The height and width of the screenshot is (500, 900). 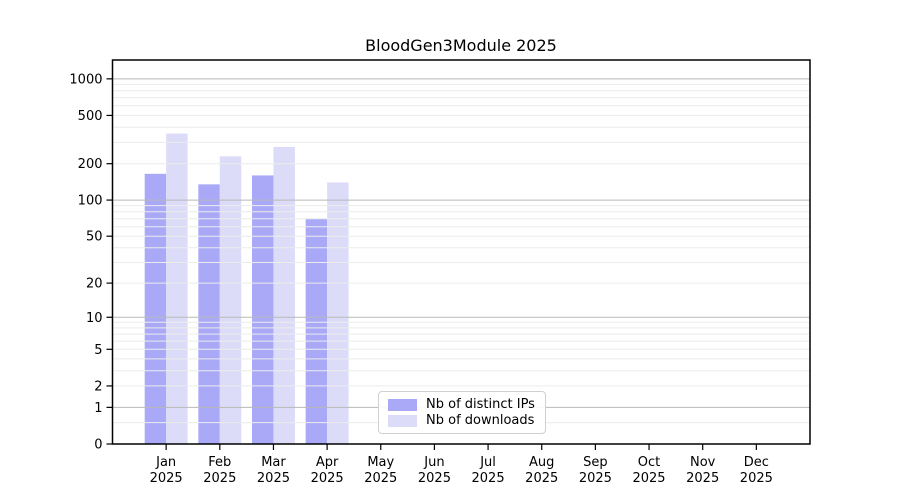 I want to click on bar-jan-distinct-ips, so click(x=155, y=308).